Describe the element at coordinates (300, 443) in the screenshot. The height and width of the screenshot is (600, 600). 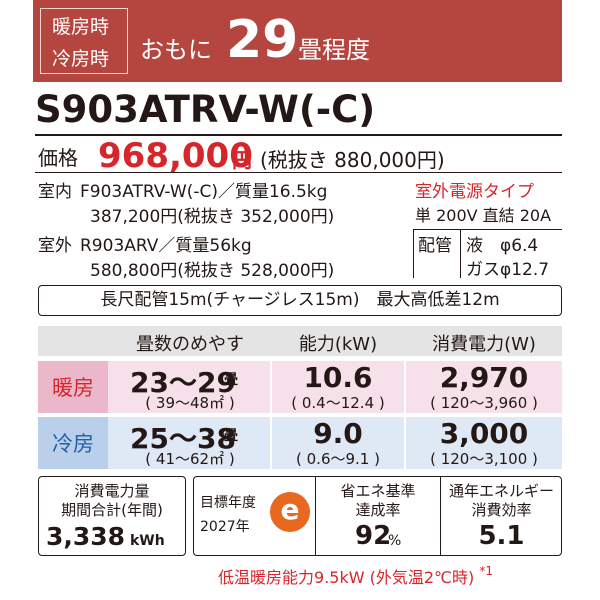
I see `cool-row` at that location.